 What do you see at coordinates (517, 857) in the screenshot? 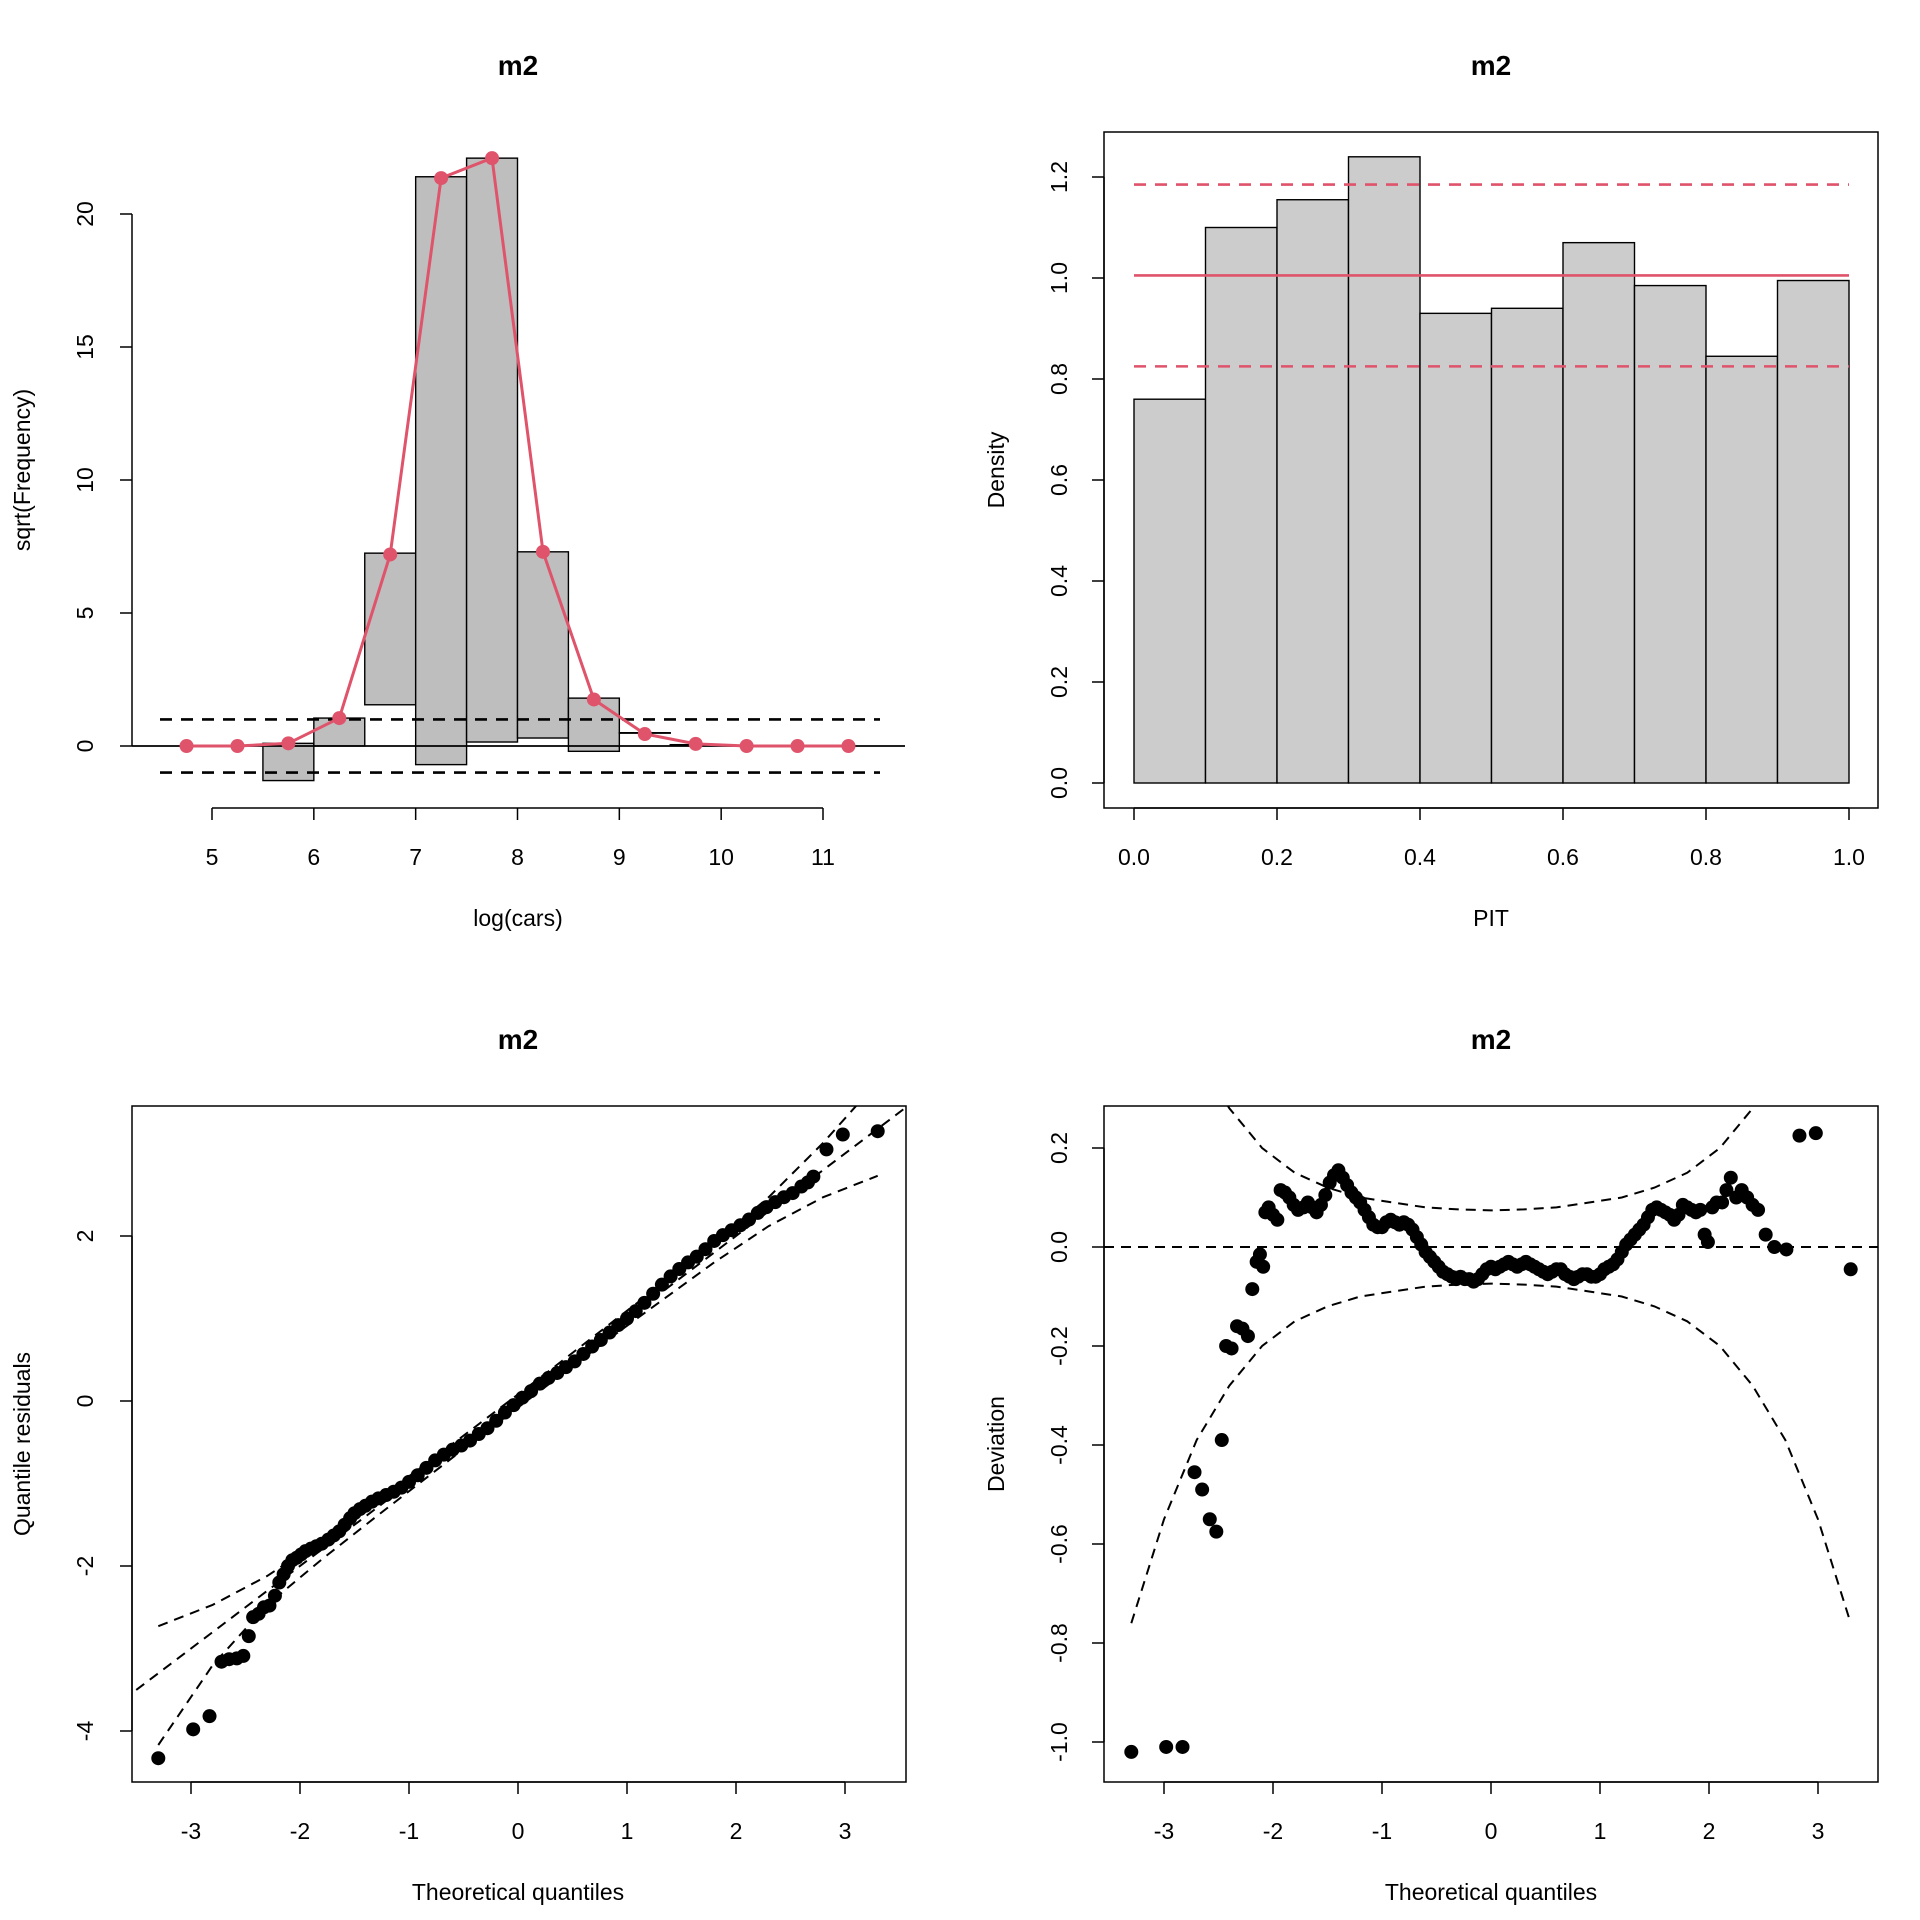
I see `rootogram-x-tick-label: 8` at bounding box center [517, 857].